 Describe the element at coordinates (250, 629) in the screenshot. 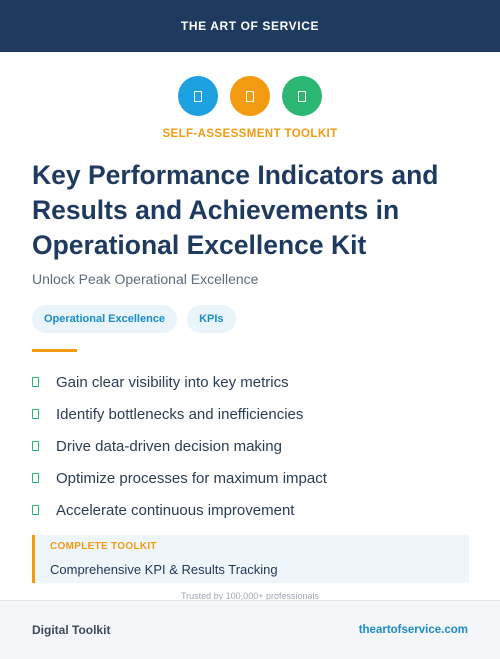

I see `footer: Digital Toolkit theartofservice.com` at that location.